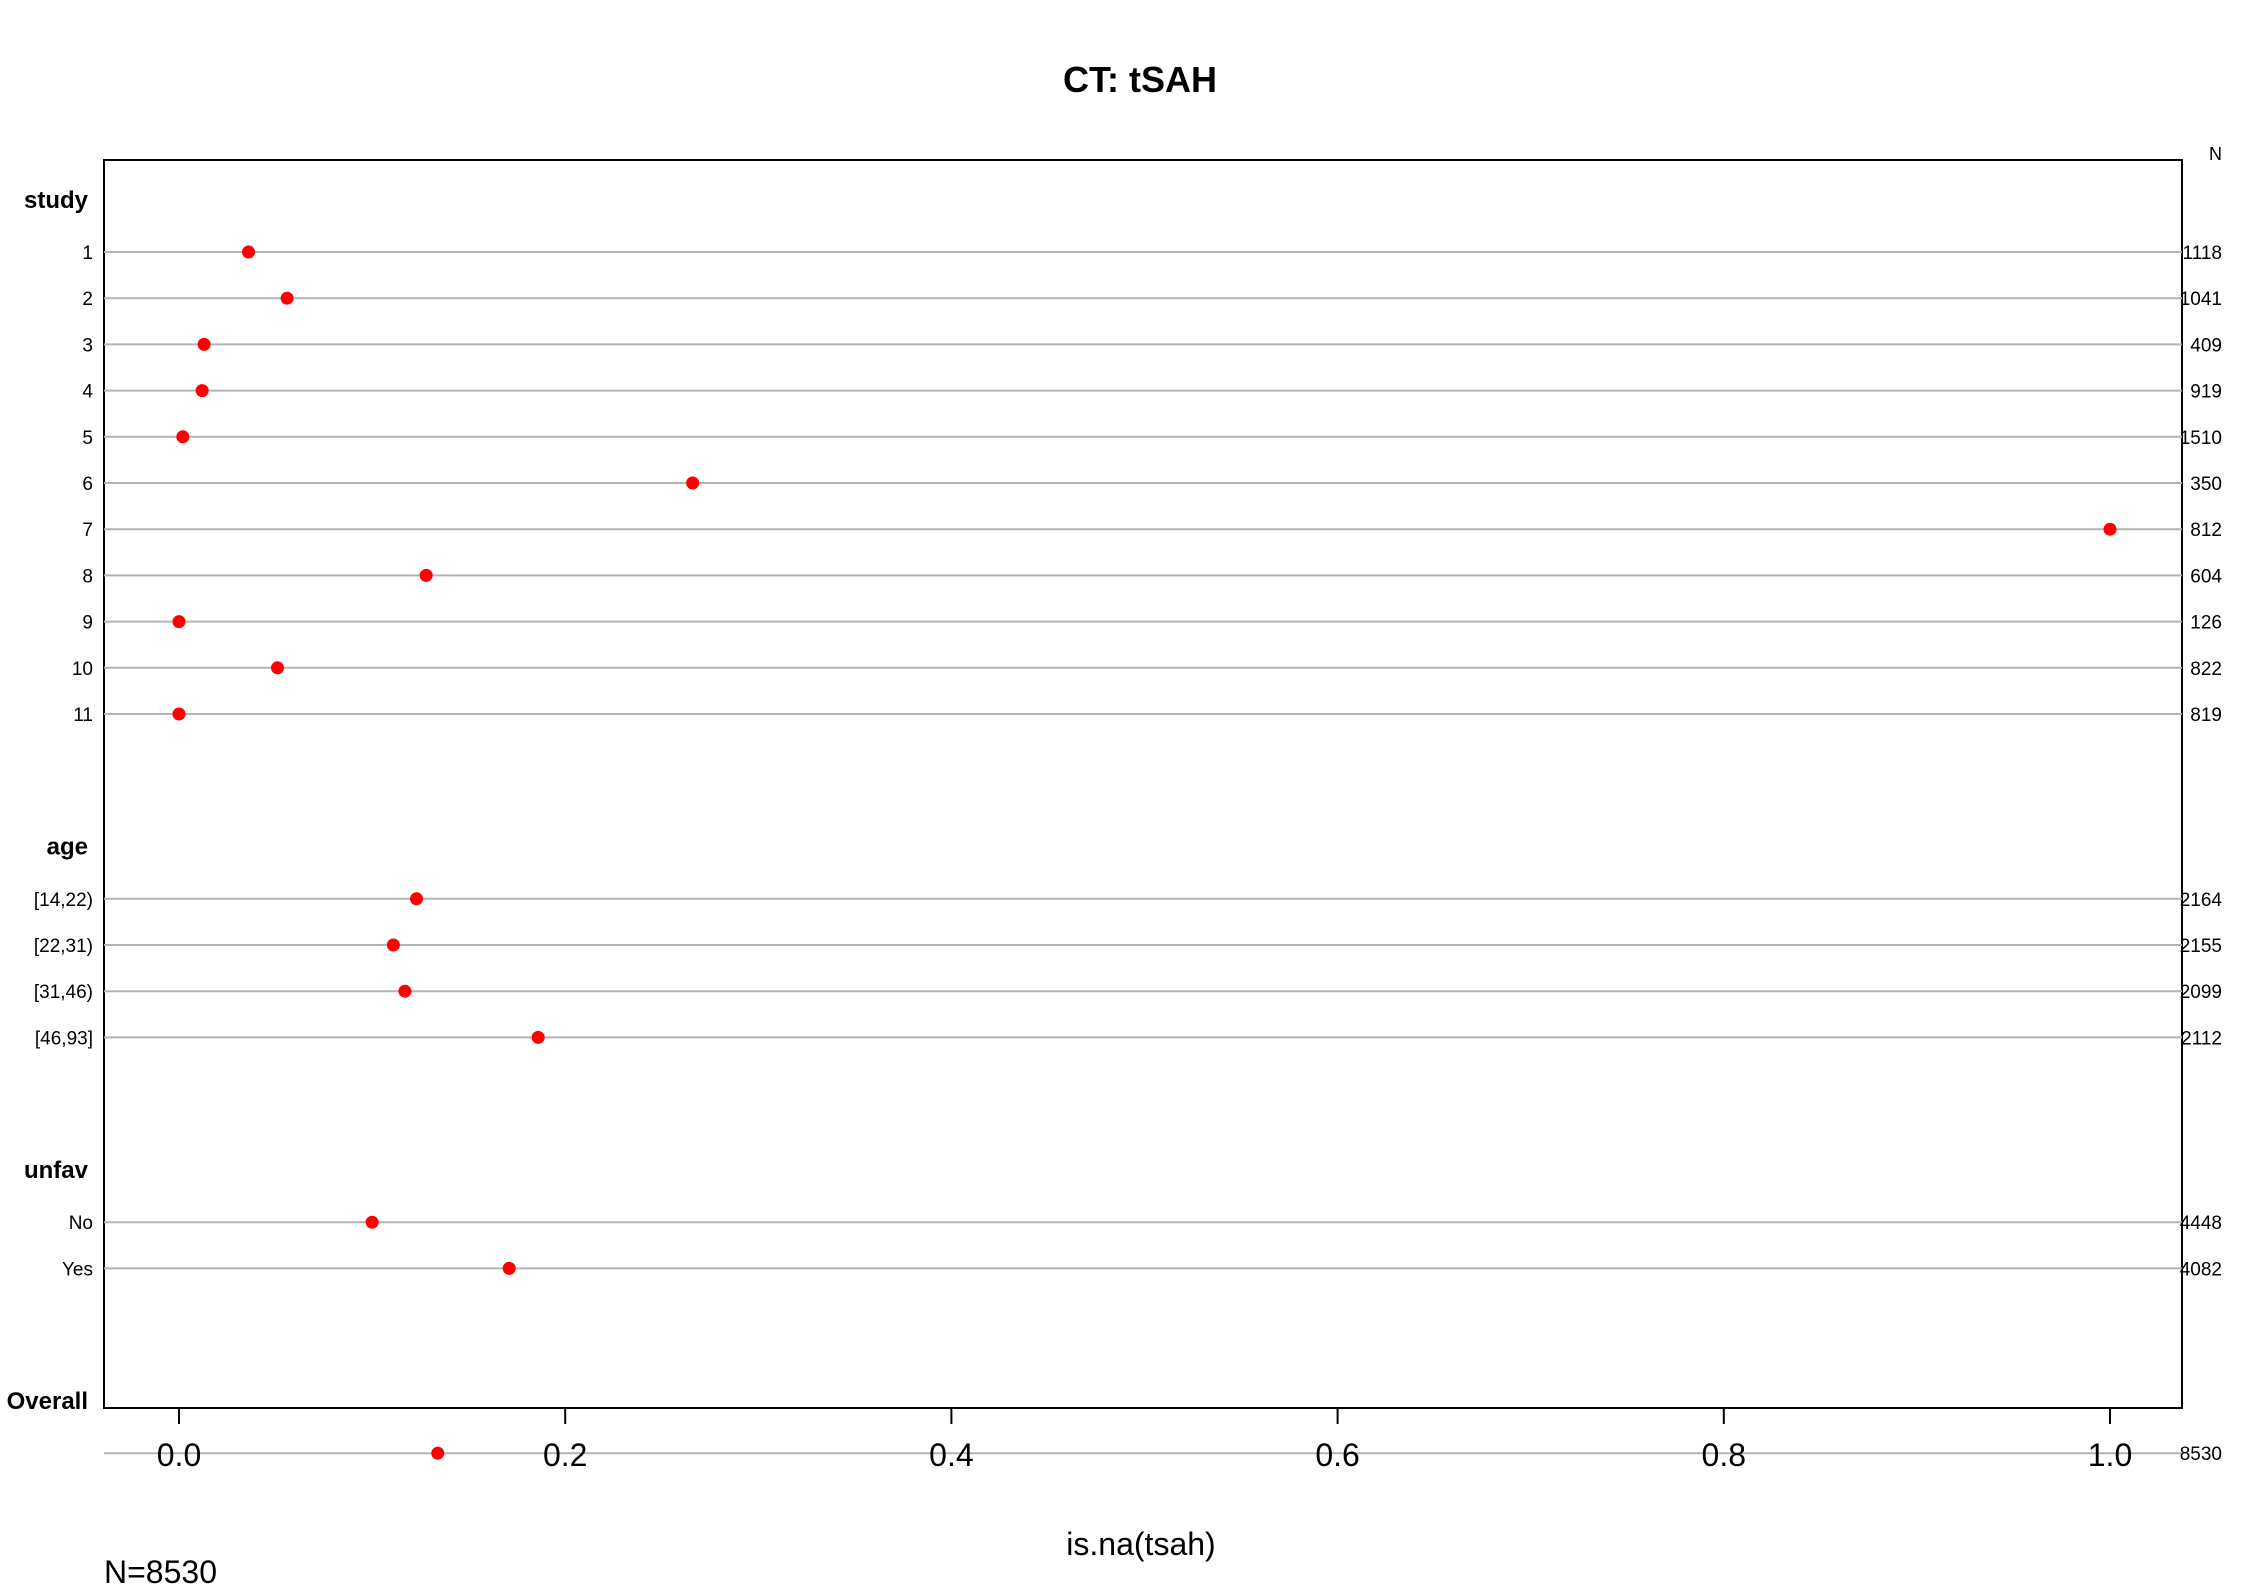 The image size is (2244, 1587). I want to click on x-tick-label: 1.0, so click(2110, 1455).